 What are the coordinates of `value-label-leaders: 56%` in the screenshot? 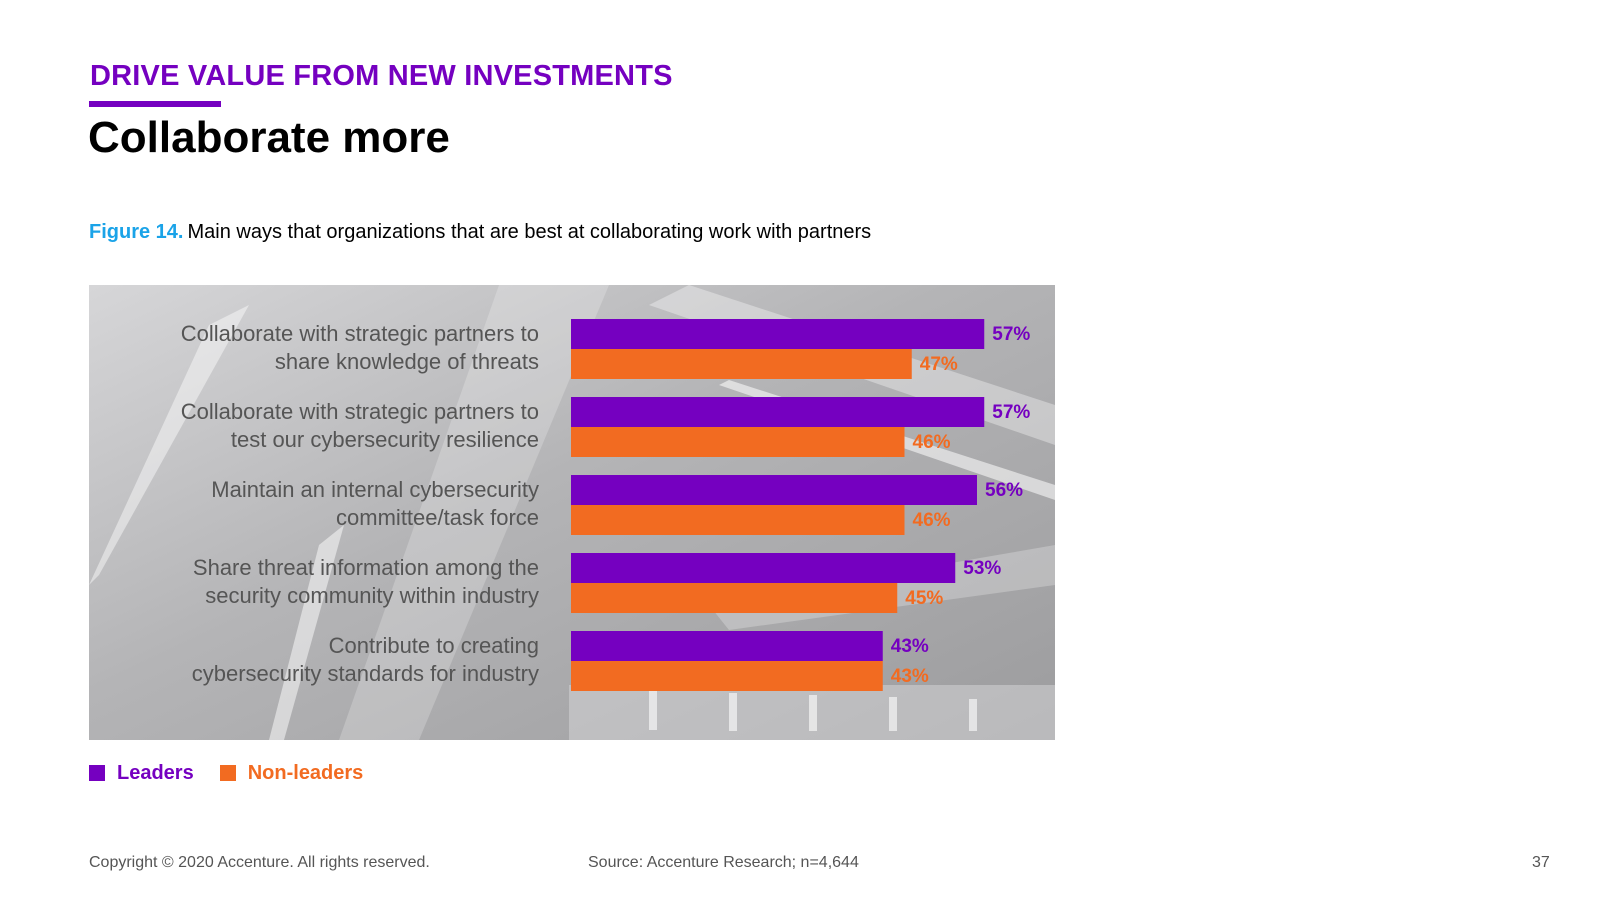 It's located at (1004, 490).